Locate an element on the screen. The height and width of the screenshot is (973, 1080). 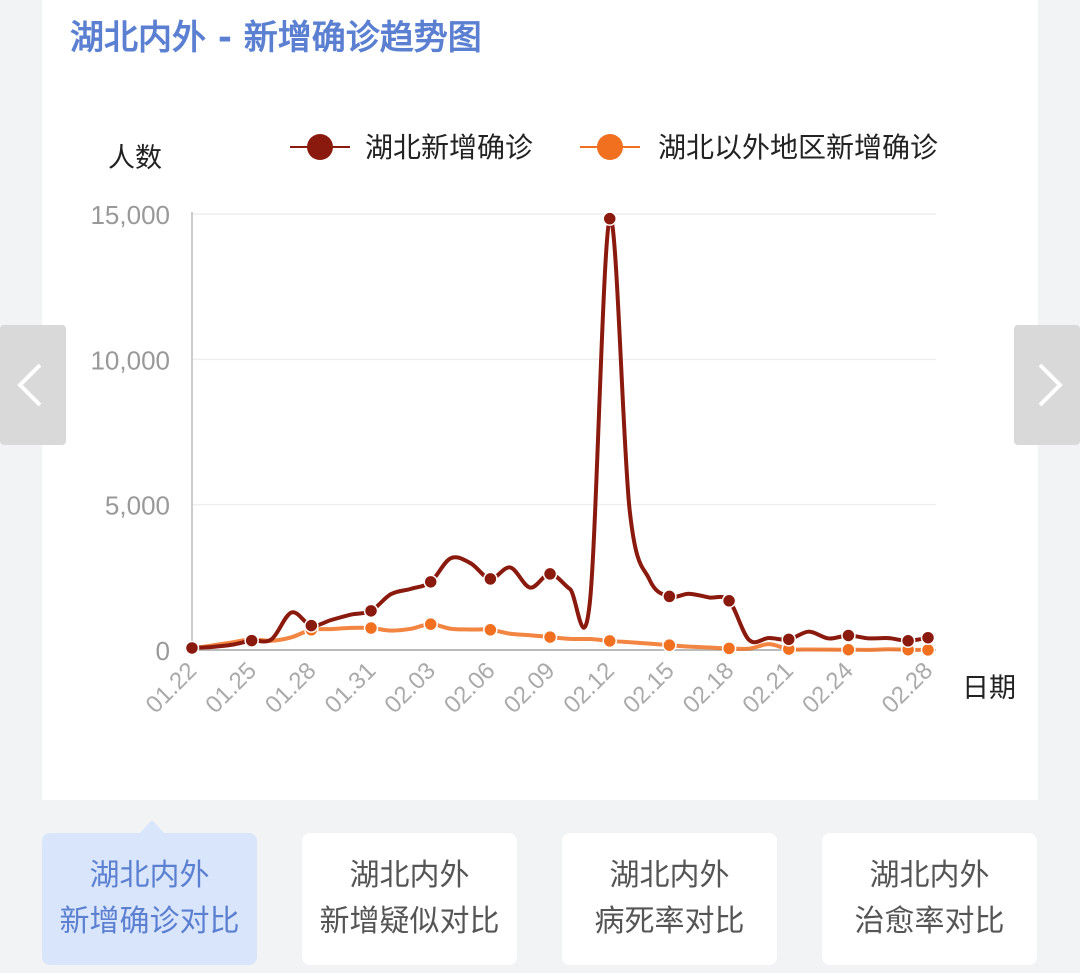
x-axis-label: 日期 is located at coordinates (989, 688).